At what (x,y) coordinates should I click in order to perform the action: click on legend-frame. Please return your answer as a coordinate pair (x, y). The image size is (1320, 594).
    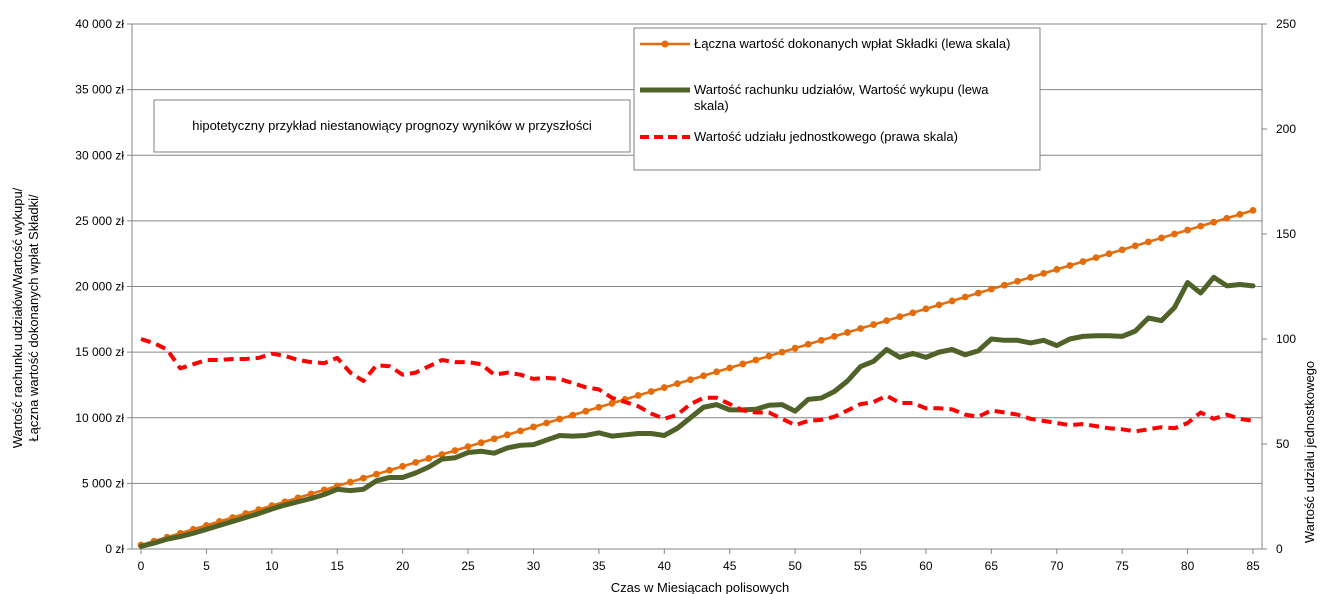
    Looking at the image, I should click on (837, 99).